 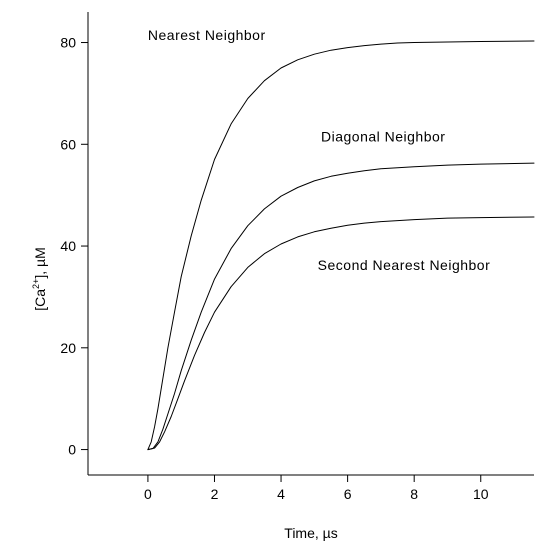 What do you see at coordinates (383, 137) in the screenshot?
I see `annotation-label-2: Diagonal Neighbor` at bounding box center [383, 137].